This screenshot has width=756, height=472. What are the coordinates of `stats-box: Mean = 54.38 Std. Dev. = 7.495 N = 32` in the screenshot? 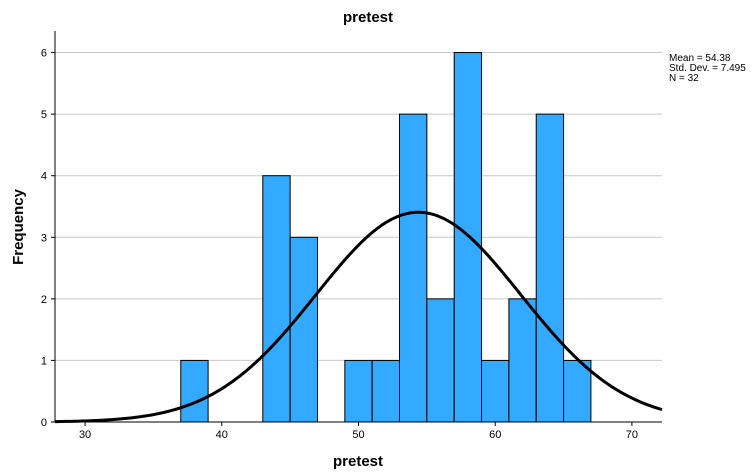 It's located at (707, 68).